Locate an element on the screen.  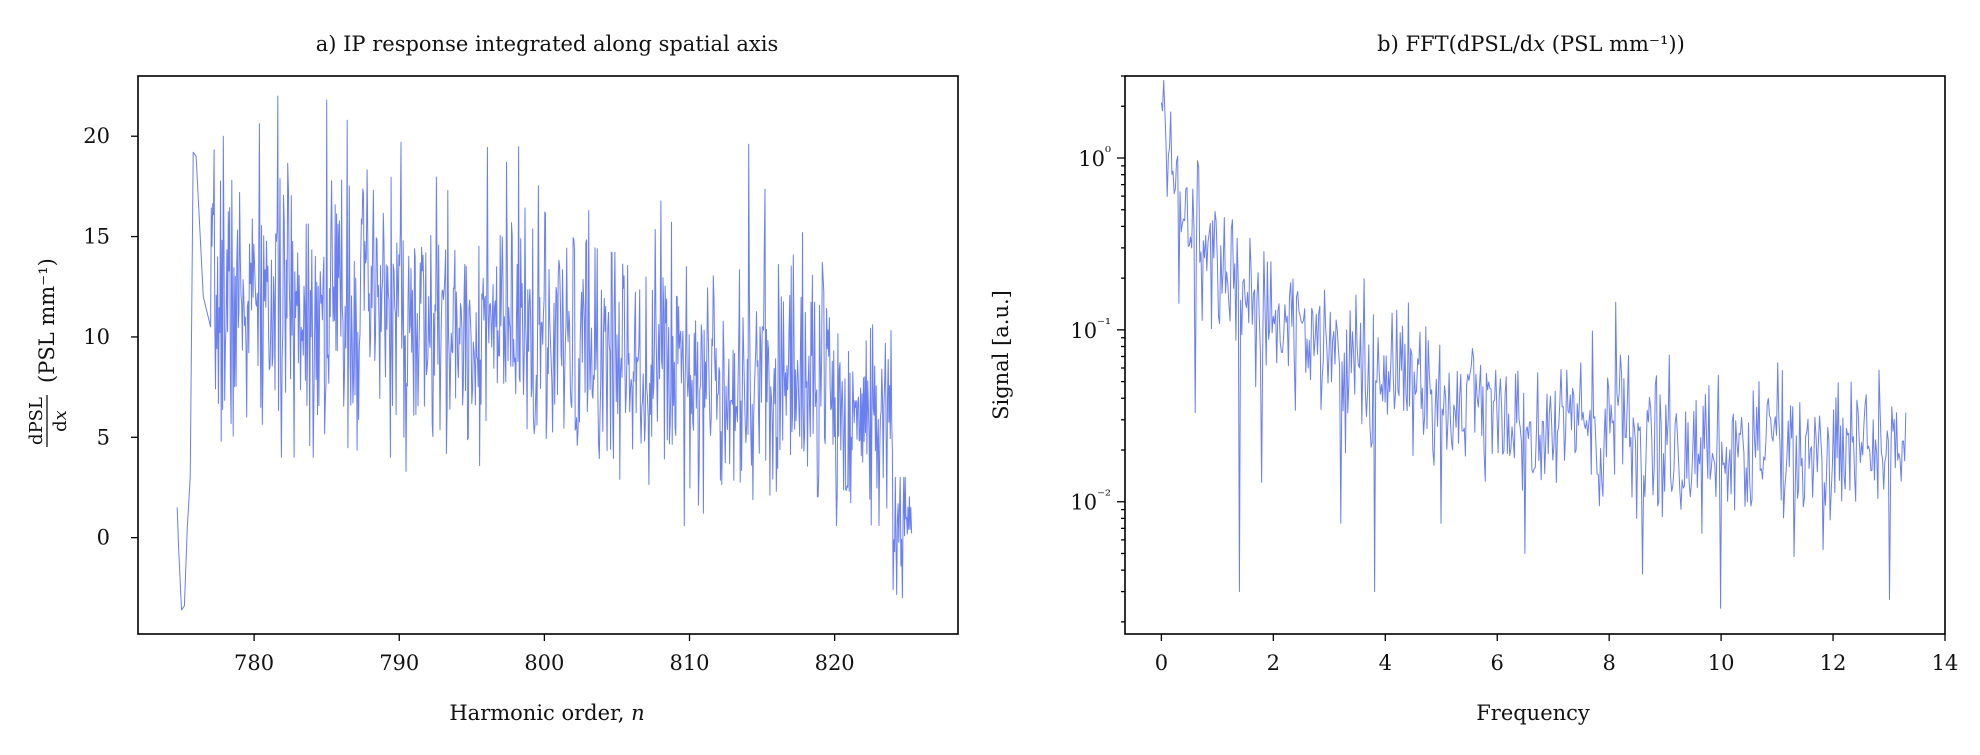
panel-b-y-axis: 10⁰ 10⁻¹ 10⁻² is located at coordinates (1097, 349).